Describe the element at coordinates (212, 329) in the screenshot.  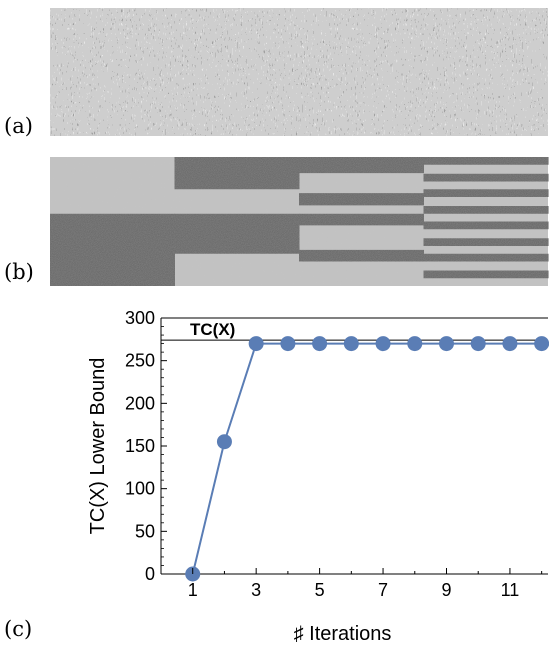
I see `tc-reference-label: TC(X)` at that location.